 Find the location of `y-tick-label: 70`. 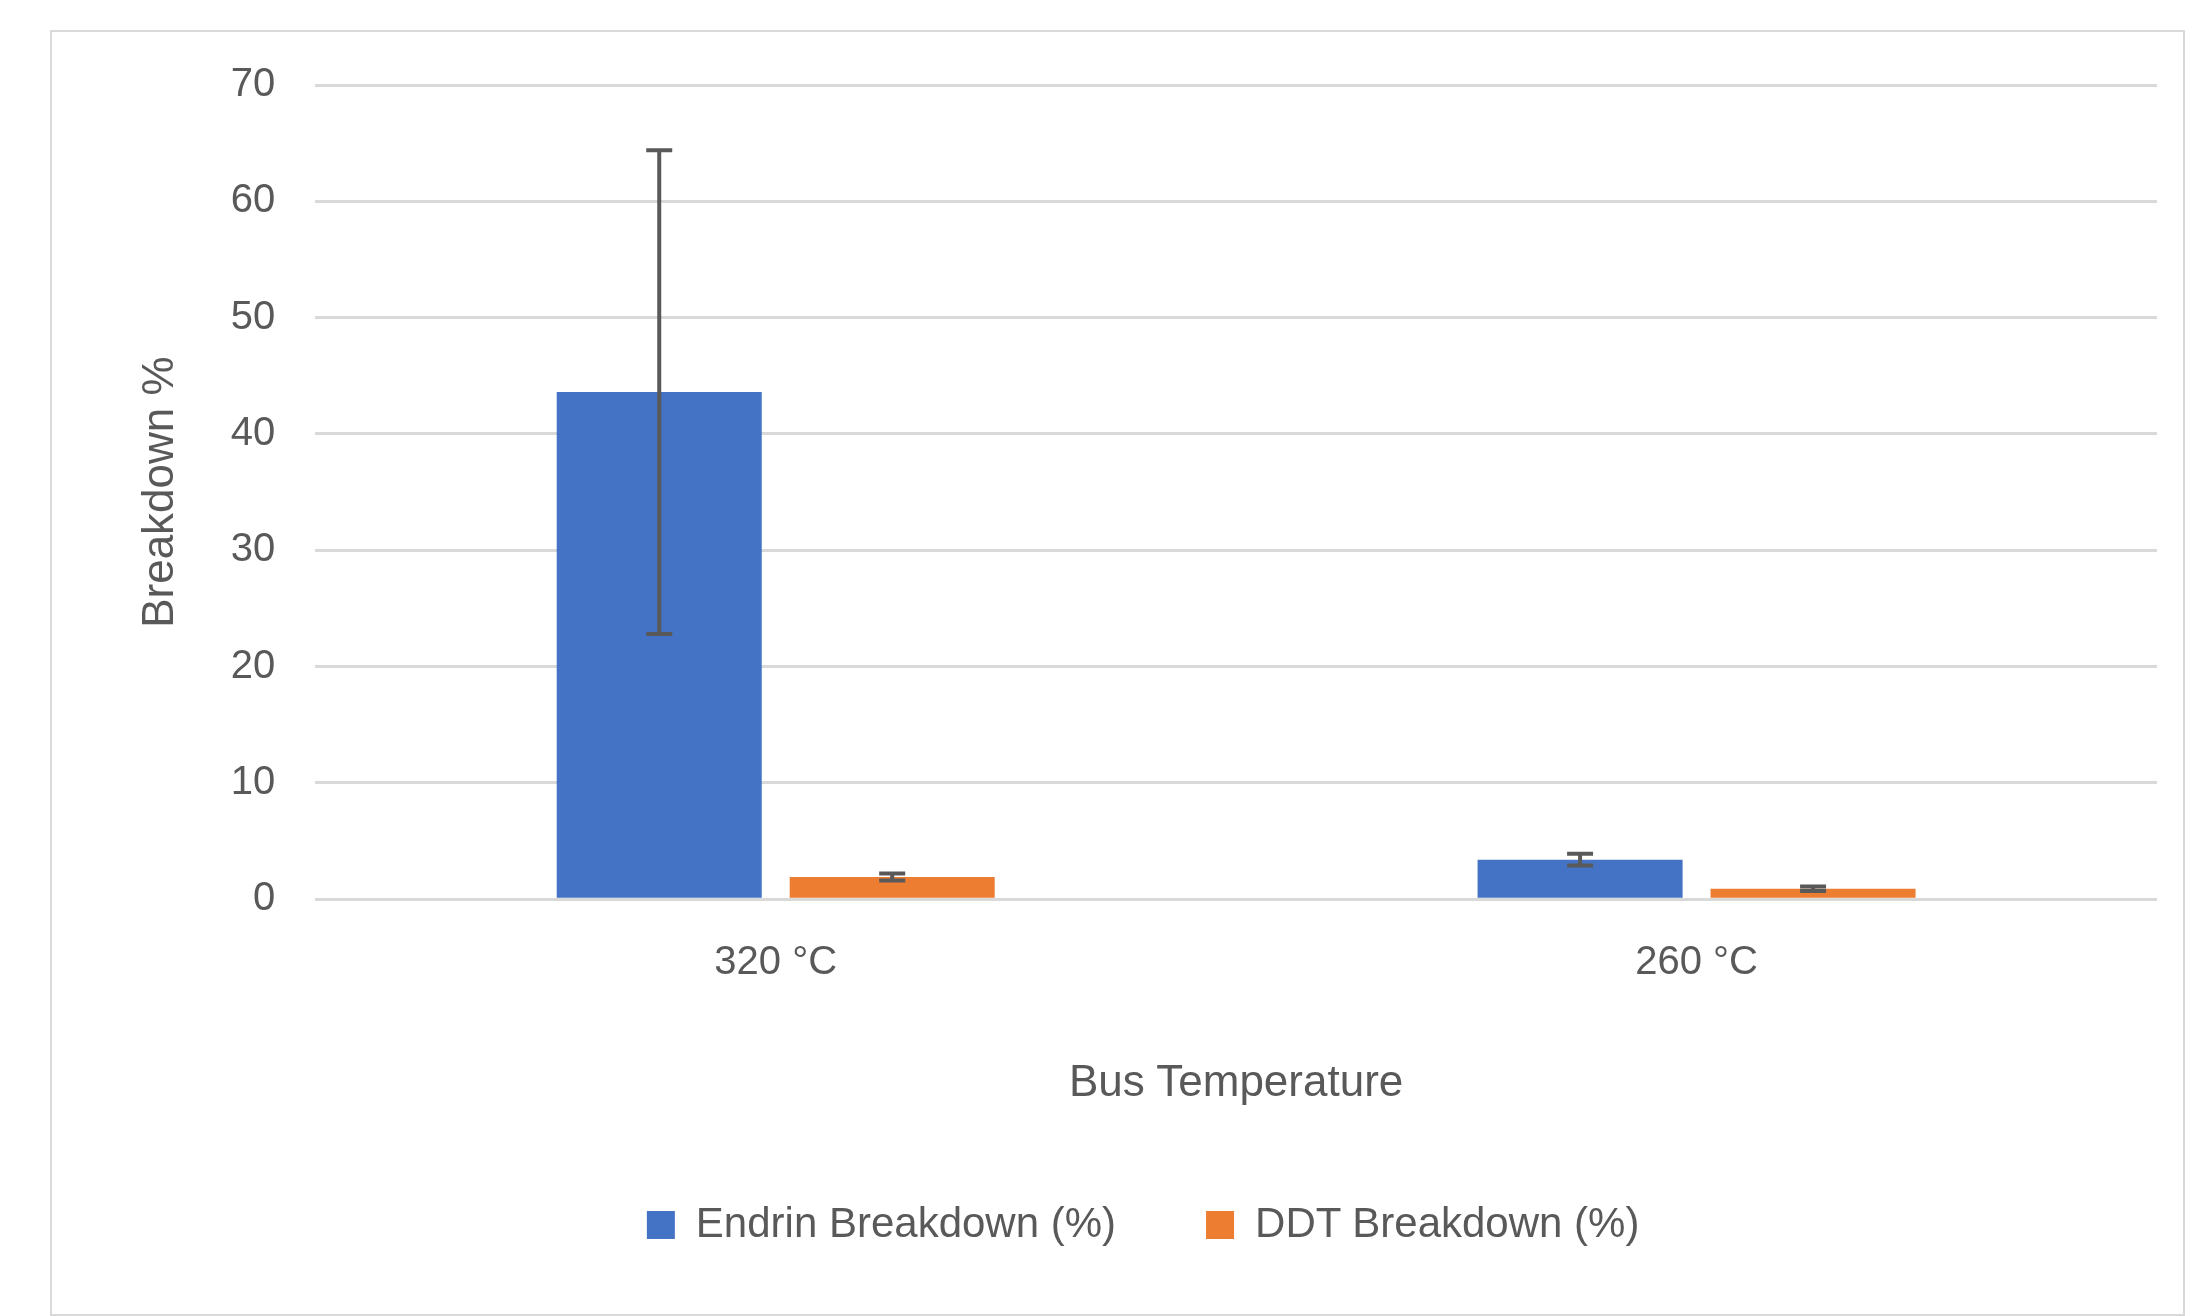

y-tick-label: 70 is located at coordinates (253, 82).